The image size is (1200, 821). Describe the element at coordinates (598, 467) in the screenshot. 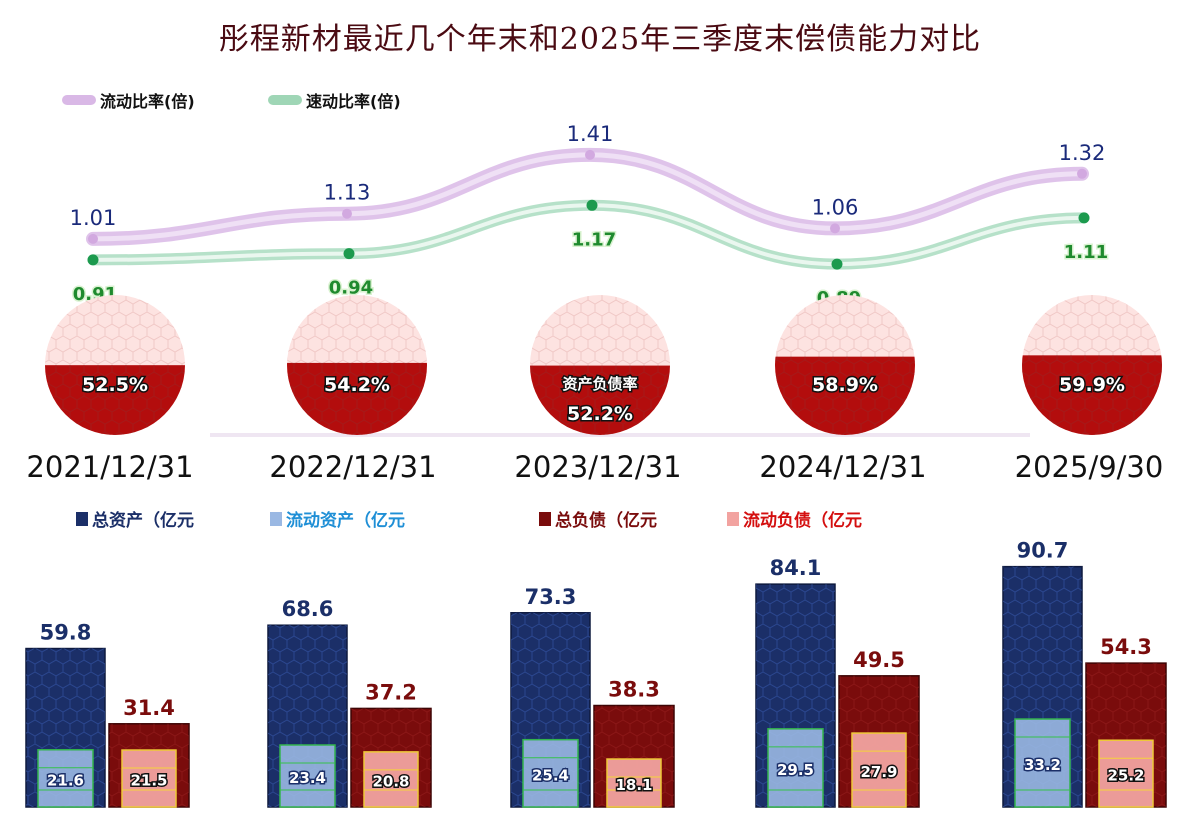

I see `date-label-2023: 2023/12/31` at that location.